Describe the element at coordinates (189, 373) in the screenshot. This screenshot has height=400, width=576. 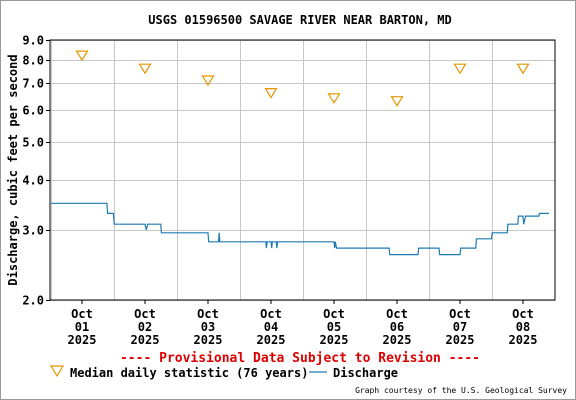
I see `legend-label-median: Median daily statistic (76 years)` at that location.